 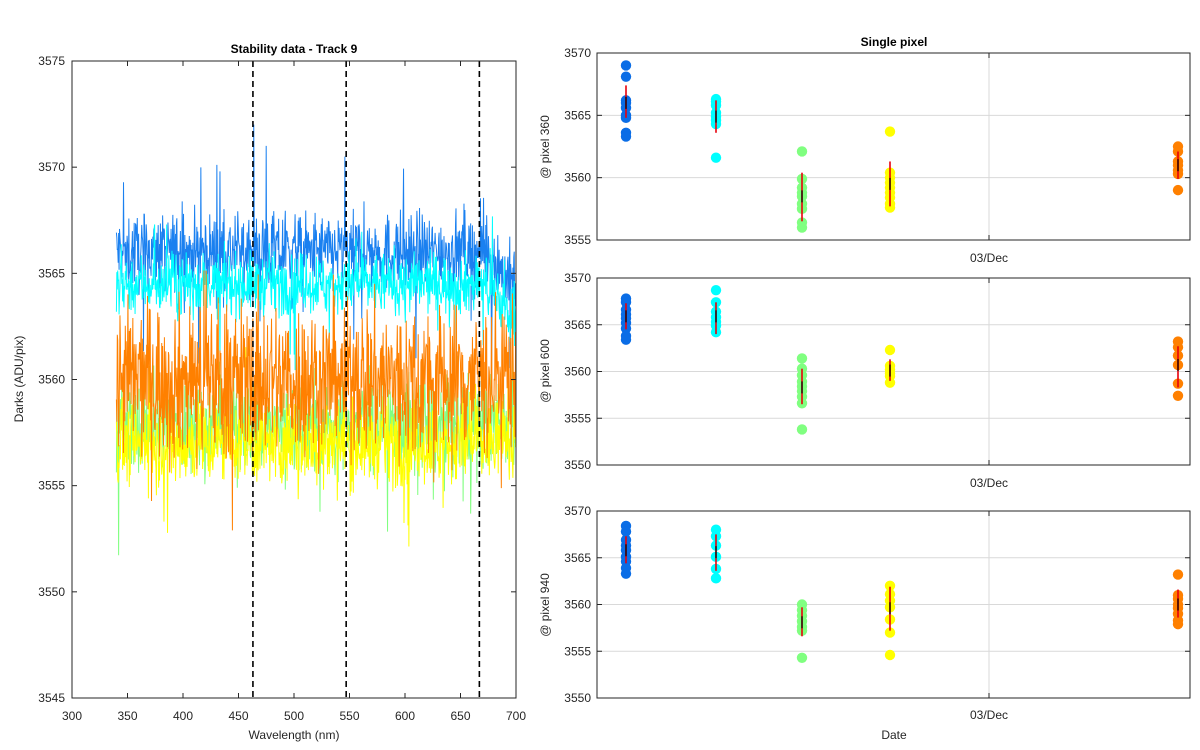 I want to click on spectra-x-tick-label: 350, so click(x=127, y=716).